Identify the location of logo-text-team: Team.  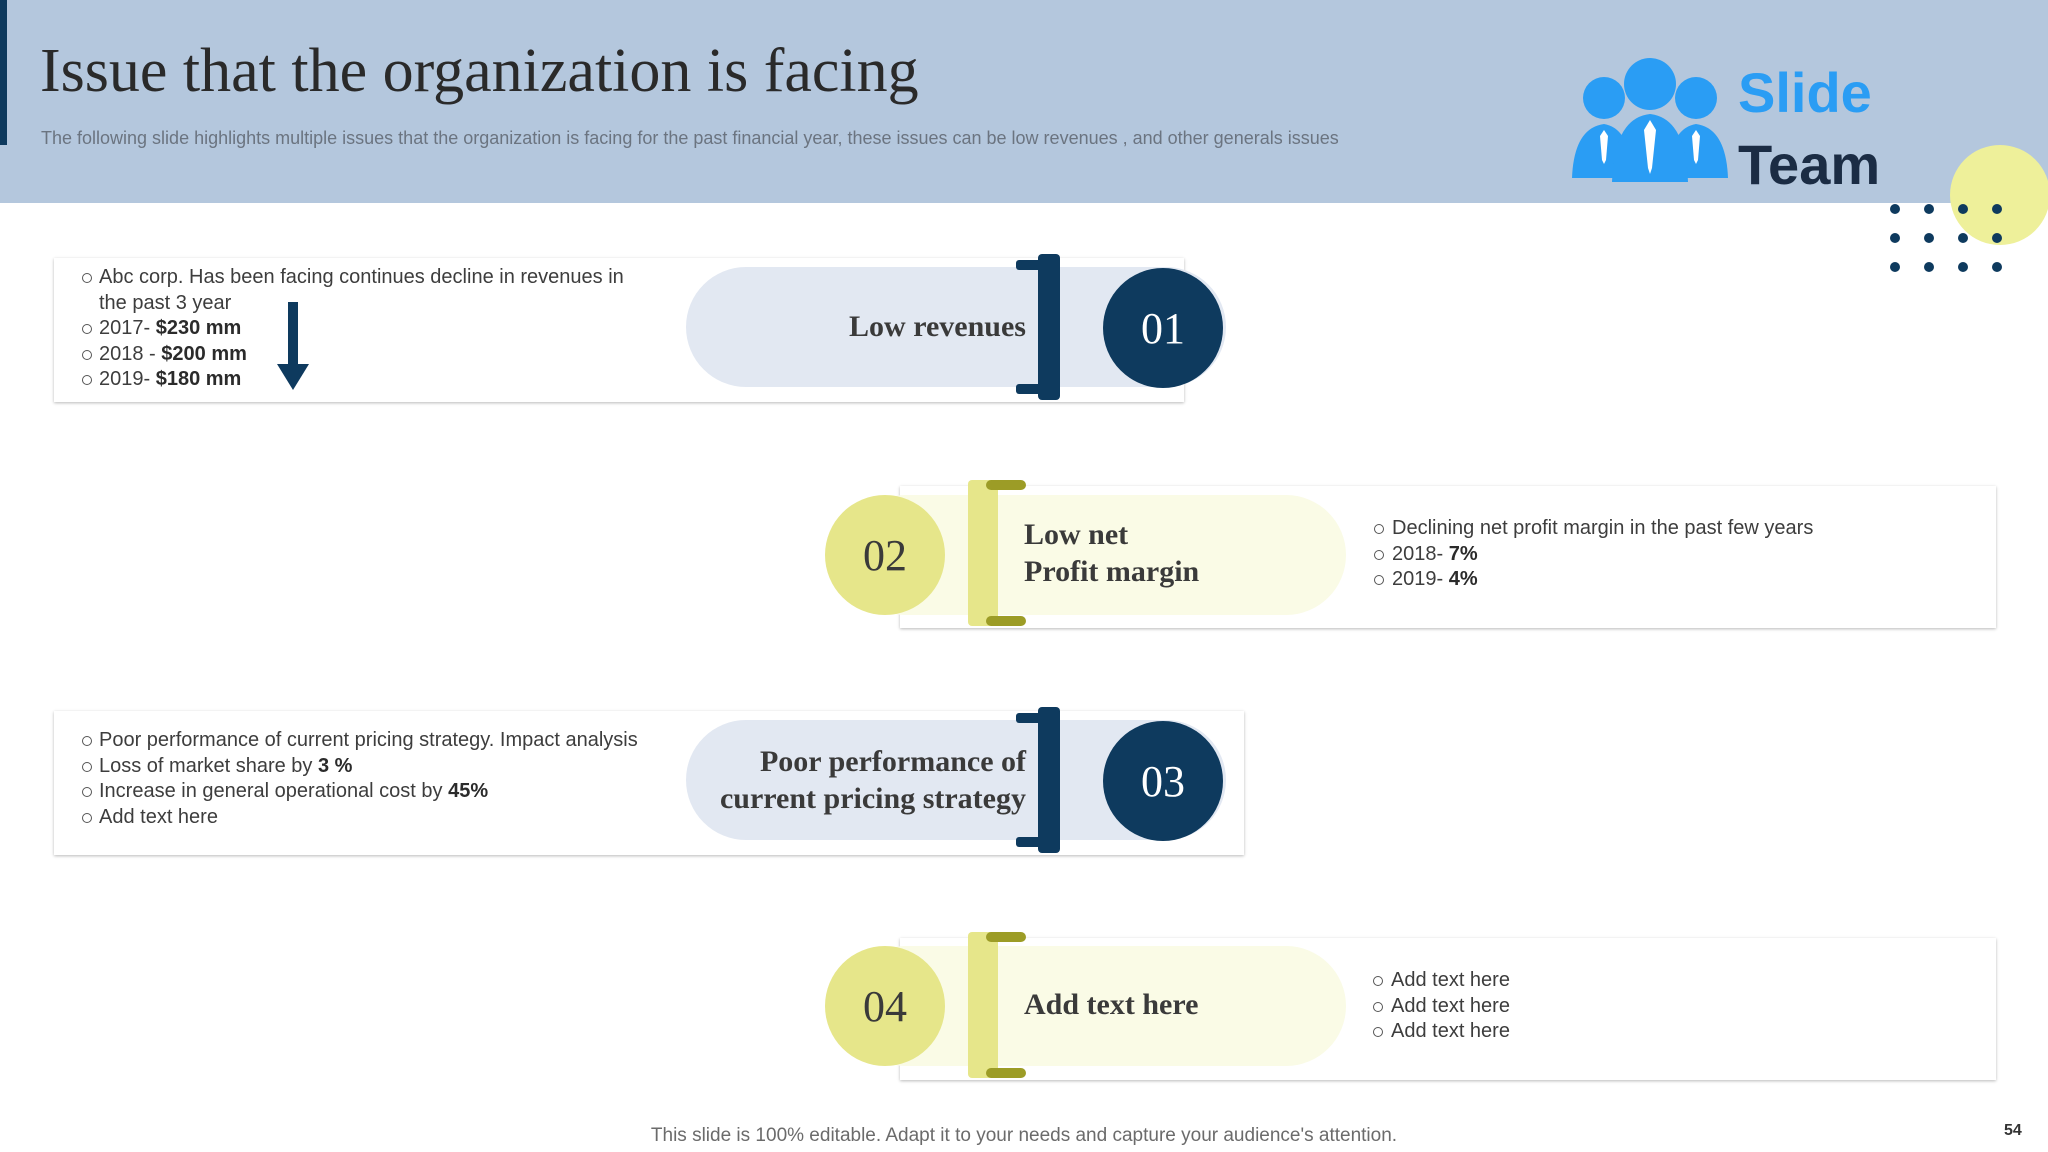
(1809, 164).